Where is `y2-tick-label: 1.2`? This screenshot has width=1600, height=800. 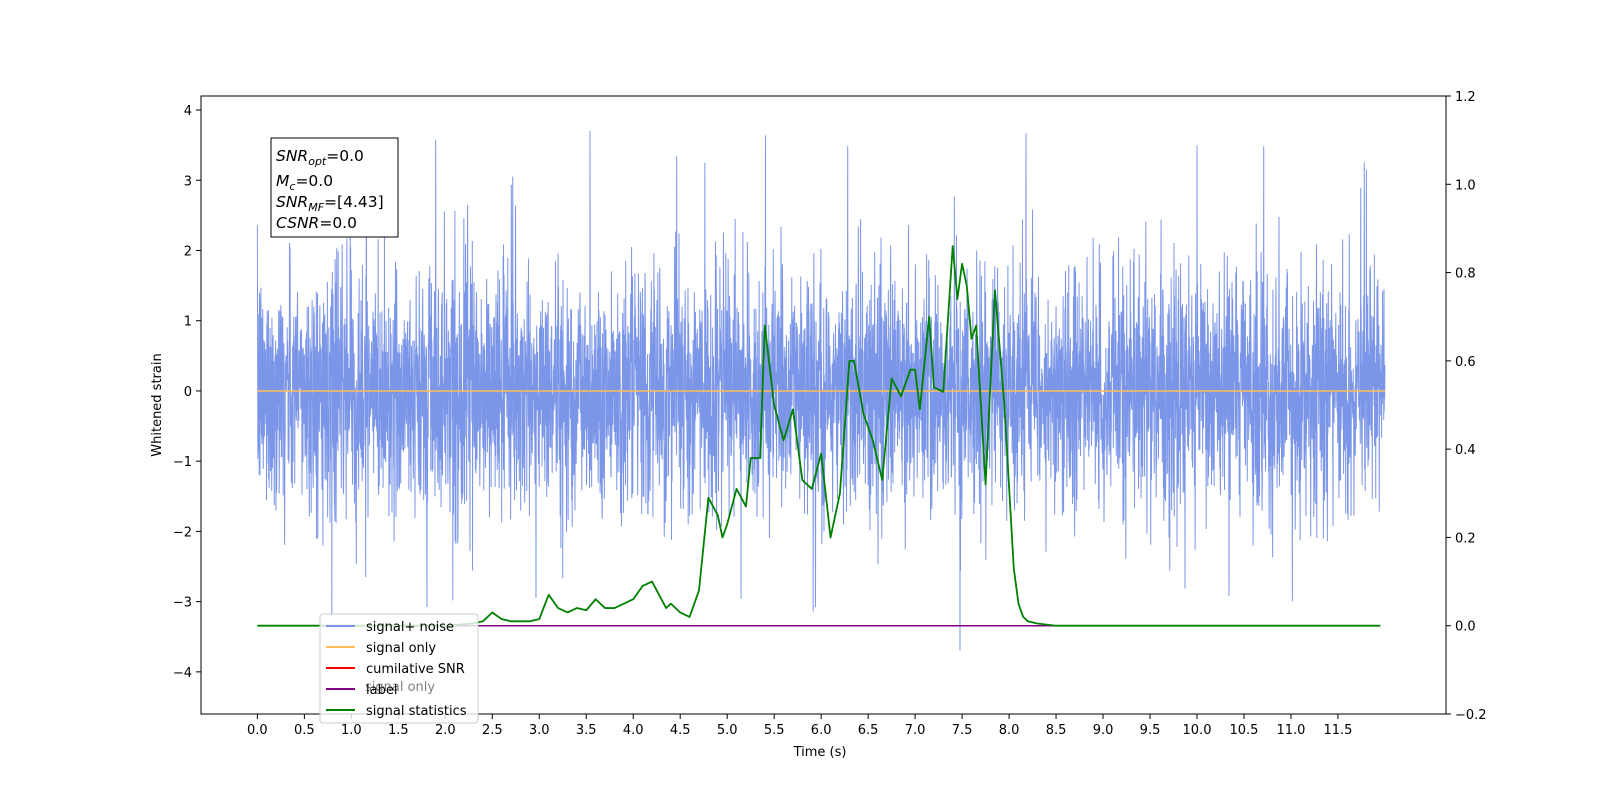
y2-tick-label: 1.2 is located at coordinates (1465, 97).